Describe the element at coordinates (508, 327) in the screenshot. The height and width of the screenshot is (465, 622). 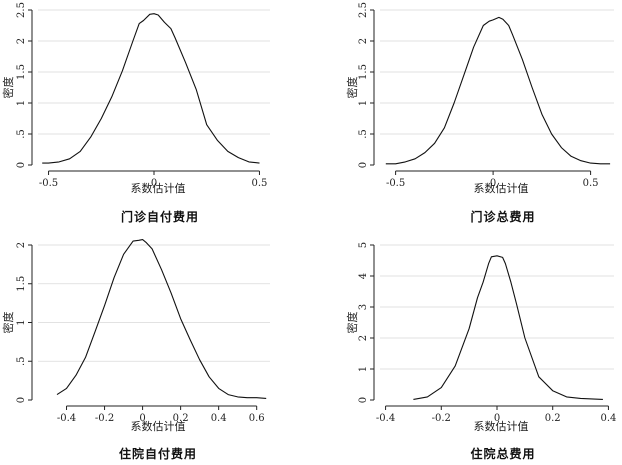
I see `density-curve-inpatient-total` at that location.